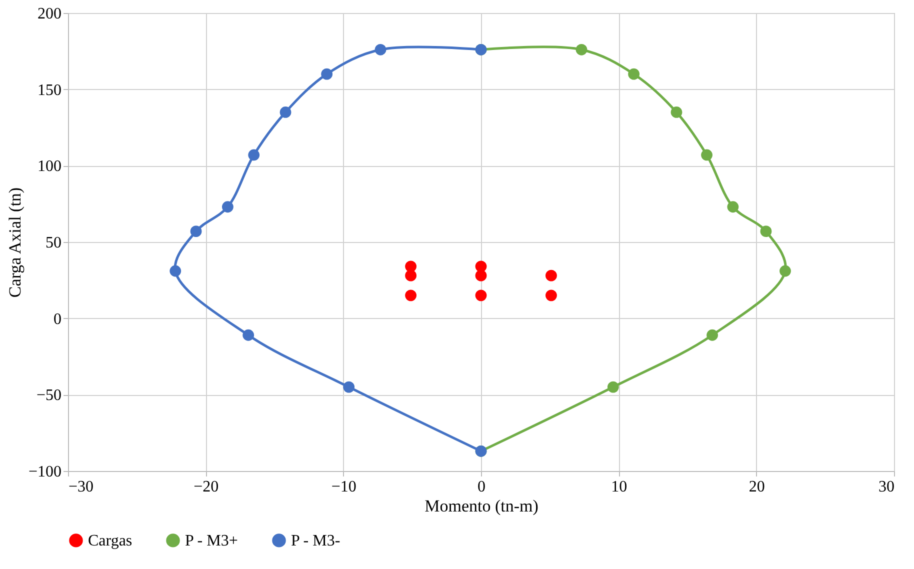  What do you see at coordinates (58, 319) in the screenshot?
I see `y-tick-label: 0` at bounding box center [58, 319].